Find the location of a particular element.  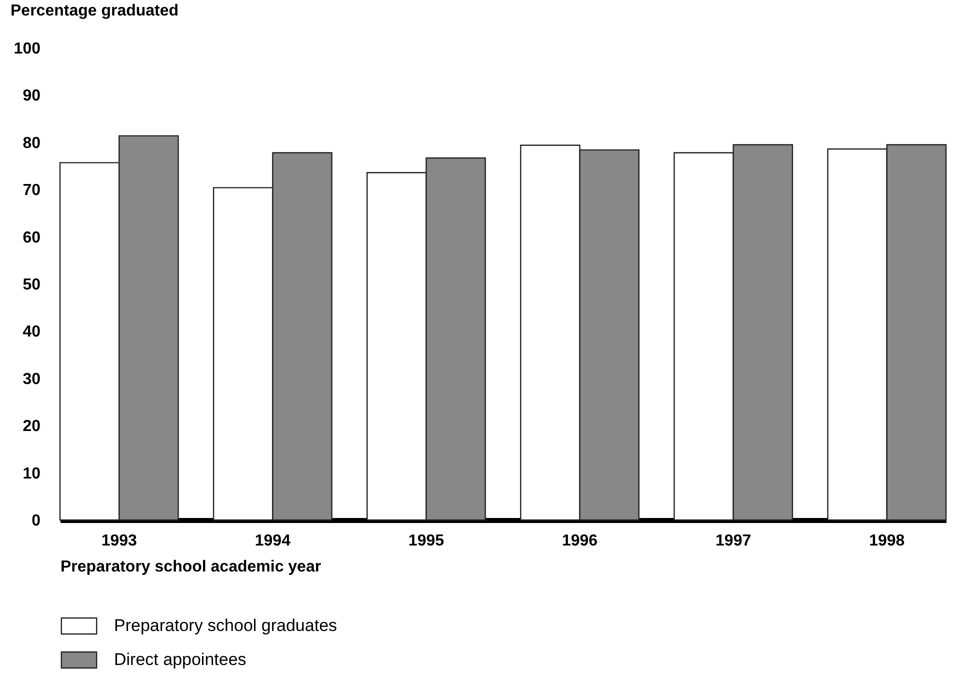

y-tick-label: 90 is located at coordinates (31, 96).